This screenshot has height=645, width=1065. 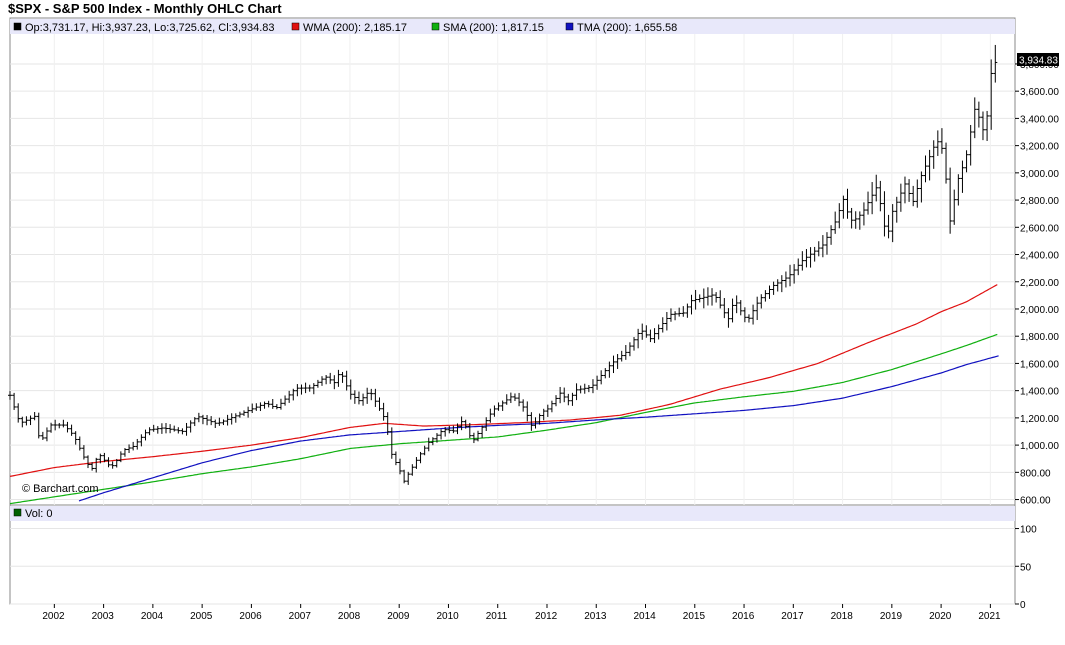 I want to click on tma-legend-text: TMA (200): 1,655.58, so click(x=627, y=28).